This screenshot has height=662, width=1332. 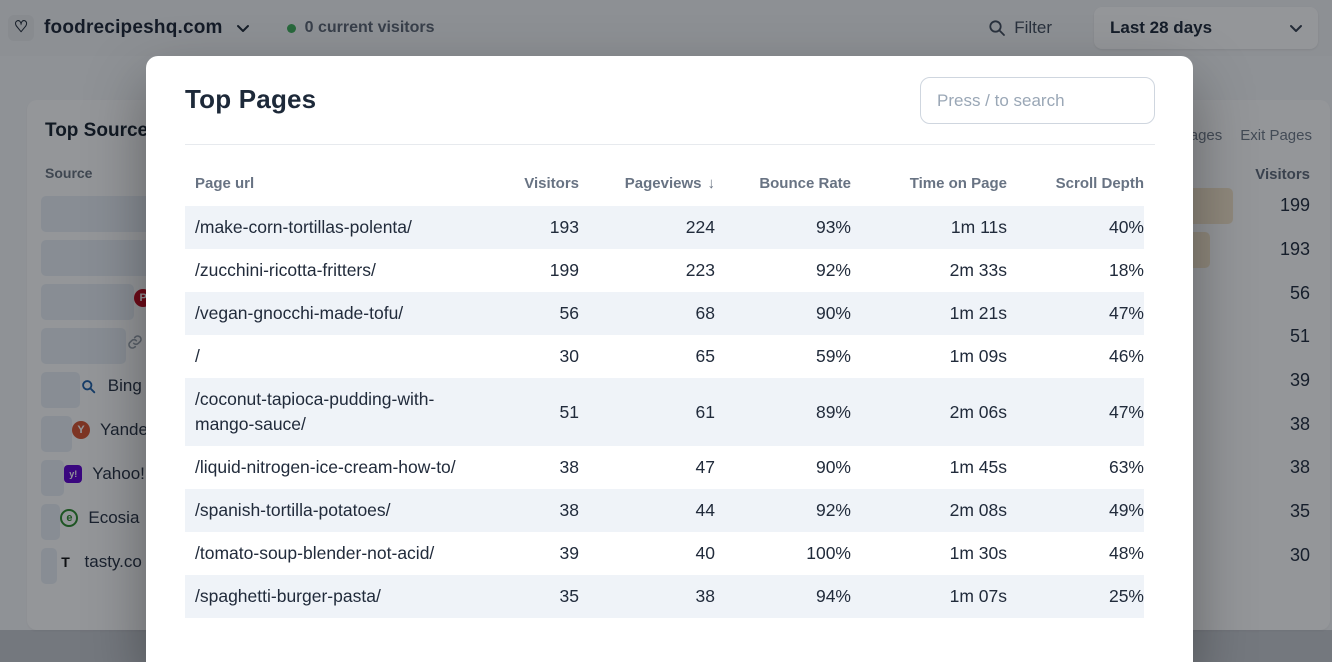 I want to click on cell-scroll-depth: 63%, so click(x=1126, y=467).